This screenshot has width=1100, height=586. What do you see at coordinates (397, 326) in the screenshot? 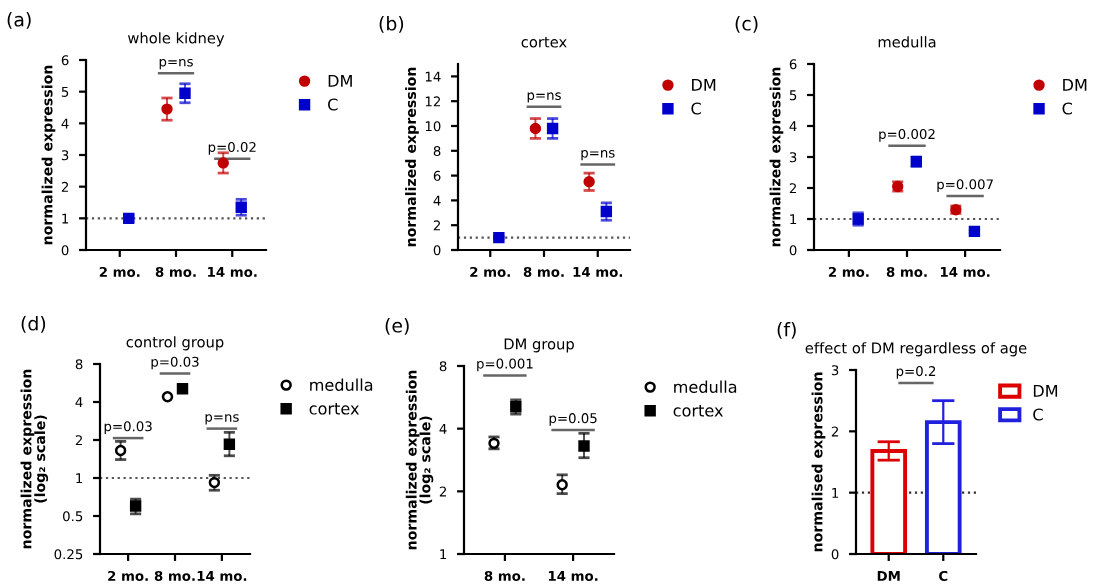
I see `text: (e)` at bounding box center [397, 326].